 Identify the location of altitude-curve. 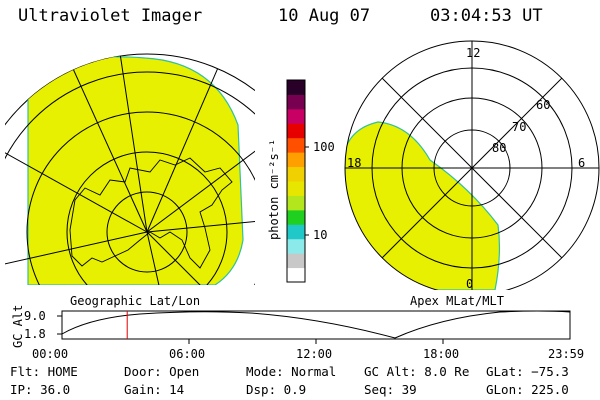
(316, 324).